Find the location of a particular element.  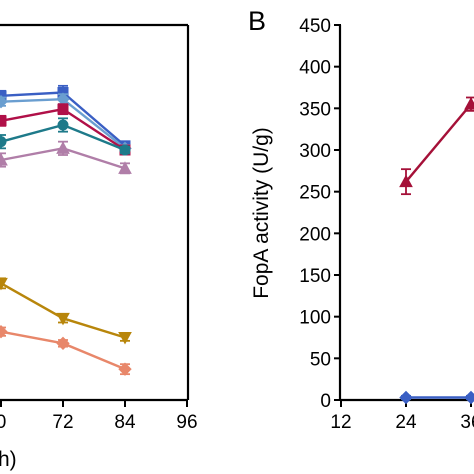

x-tick-label: 72 is located at coordinates (62, 422).